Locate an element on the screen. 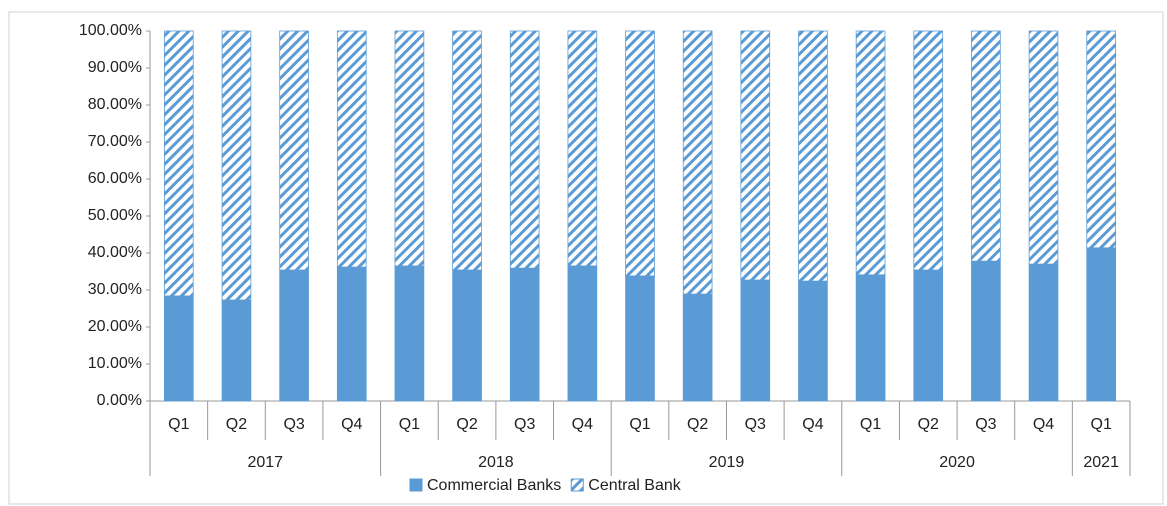 The image size is (1167, 506). group-label: 2020 is located at coordinates (957, 462).